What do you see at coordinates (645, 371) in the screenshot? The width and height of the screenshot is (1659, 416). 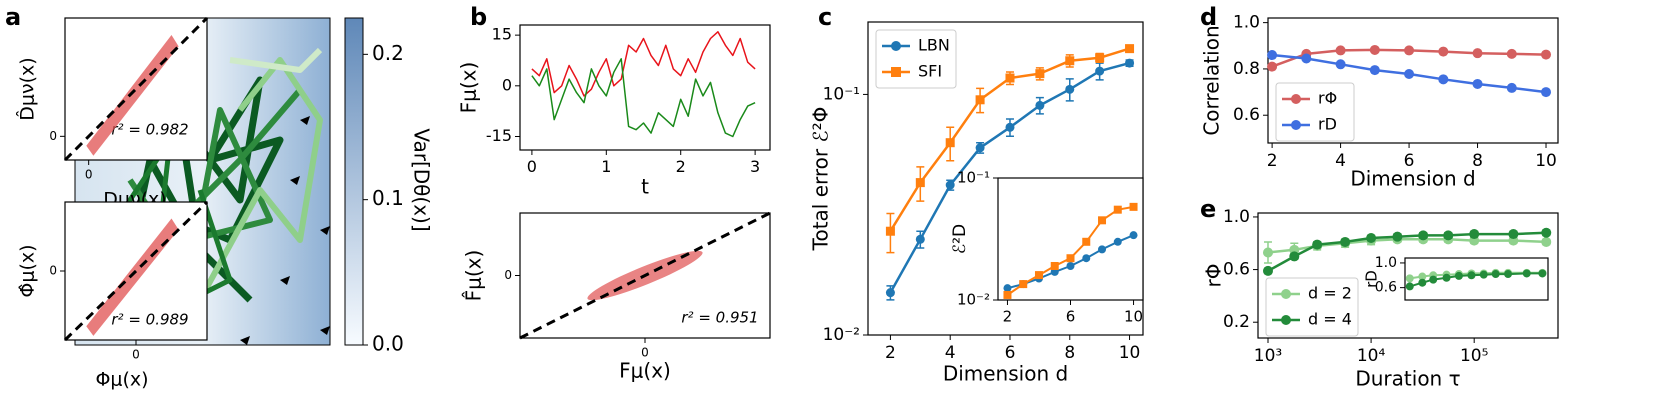 I see `x-axis-label: Fμ(x)` at bounding box center [645, 371].